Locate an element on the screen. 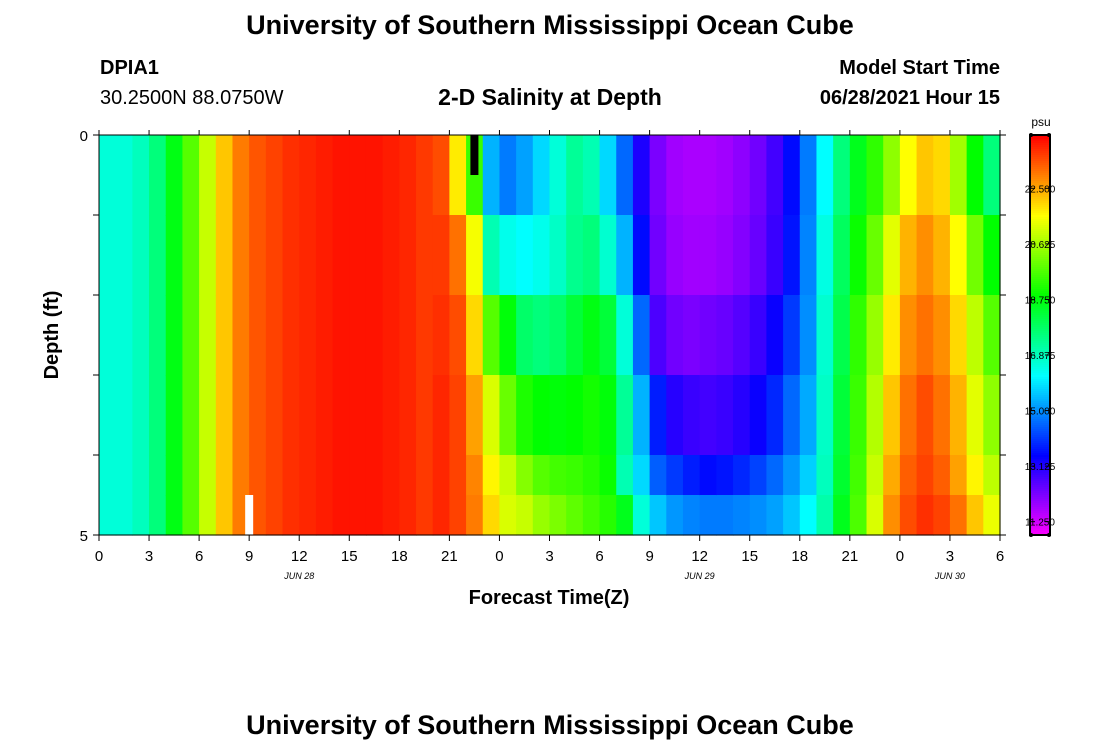 The width and height of the screenshot is (1100, 750). colorbar-tick-label: 11.250 is located at coordinates (1040, 523).